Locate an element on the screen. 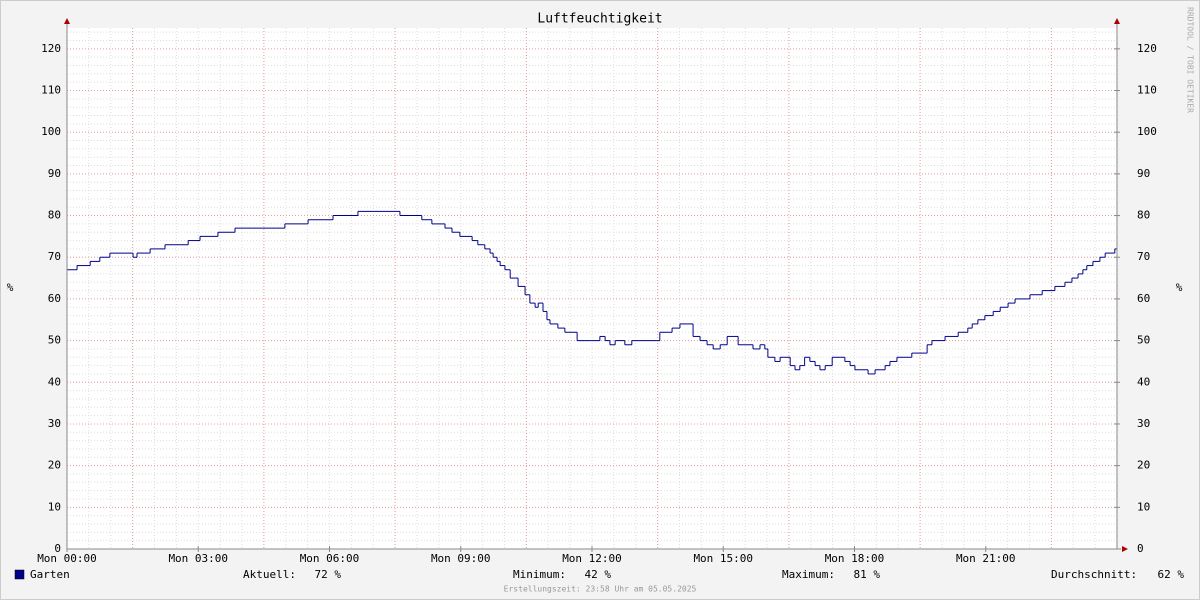  x-tick-label: Mon 15:00 is located at coordinates (723, 558).